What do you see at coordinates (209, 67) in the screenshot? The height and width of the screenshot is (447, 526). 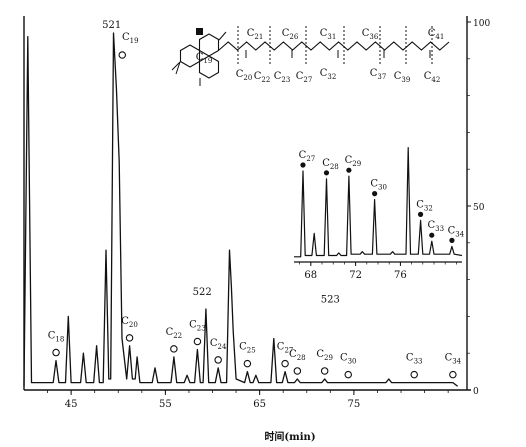 I see `ring-c` at bounding box center [209, 67].